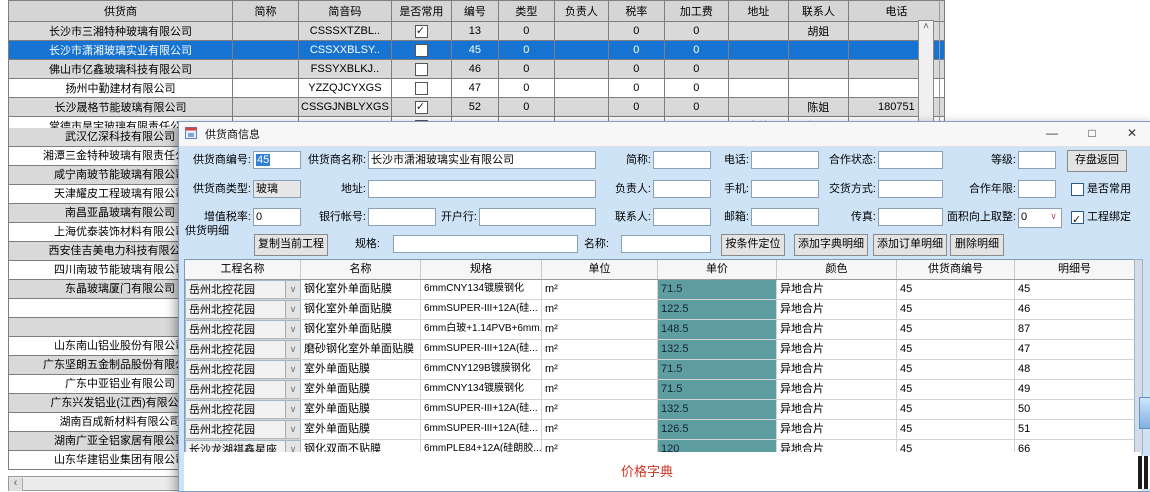  Describe the element at coordinates (421, 11) in the screenshot. I see `column-header-common: 是否常用` at that location.